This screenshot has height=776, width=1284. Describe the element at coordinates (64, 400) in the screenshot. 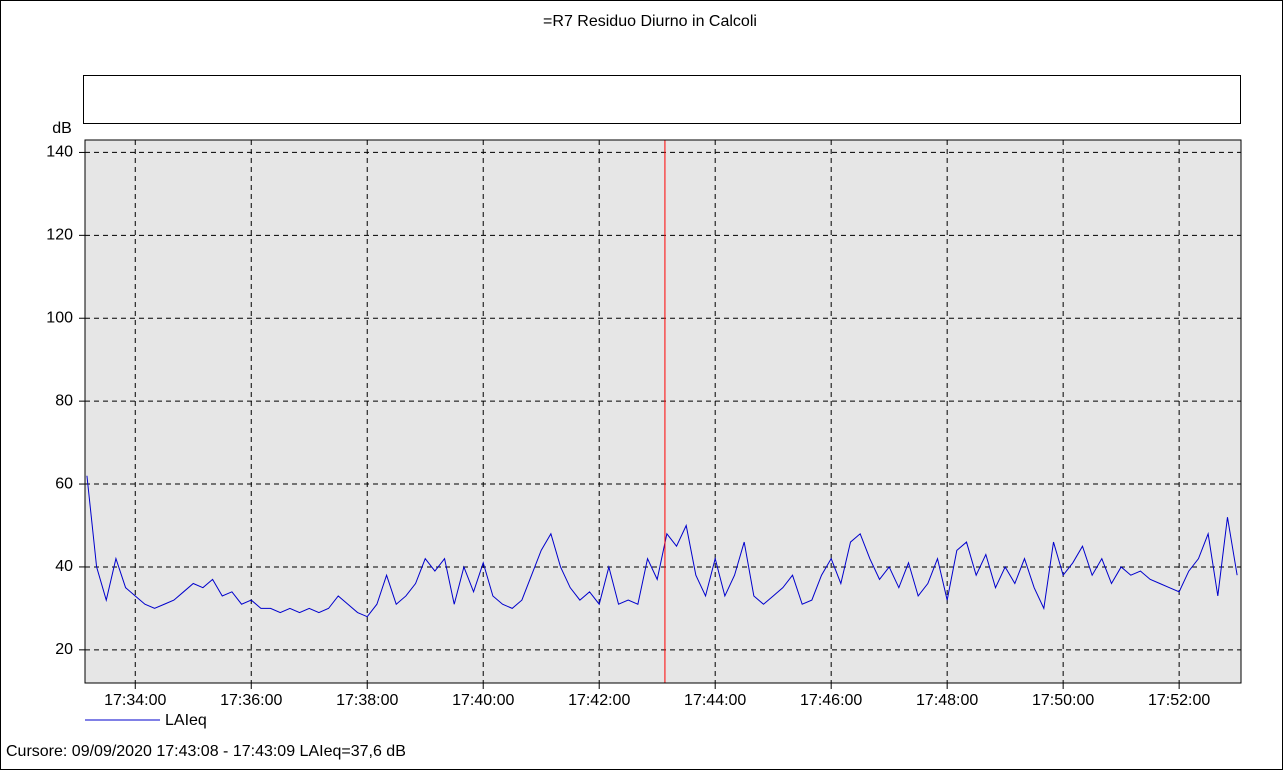

I see `y-tick-label: 80` at that location.